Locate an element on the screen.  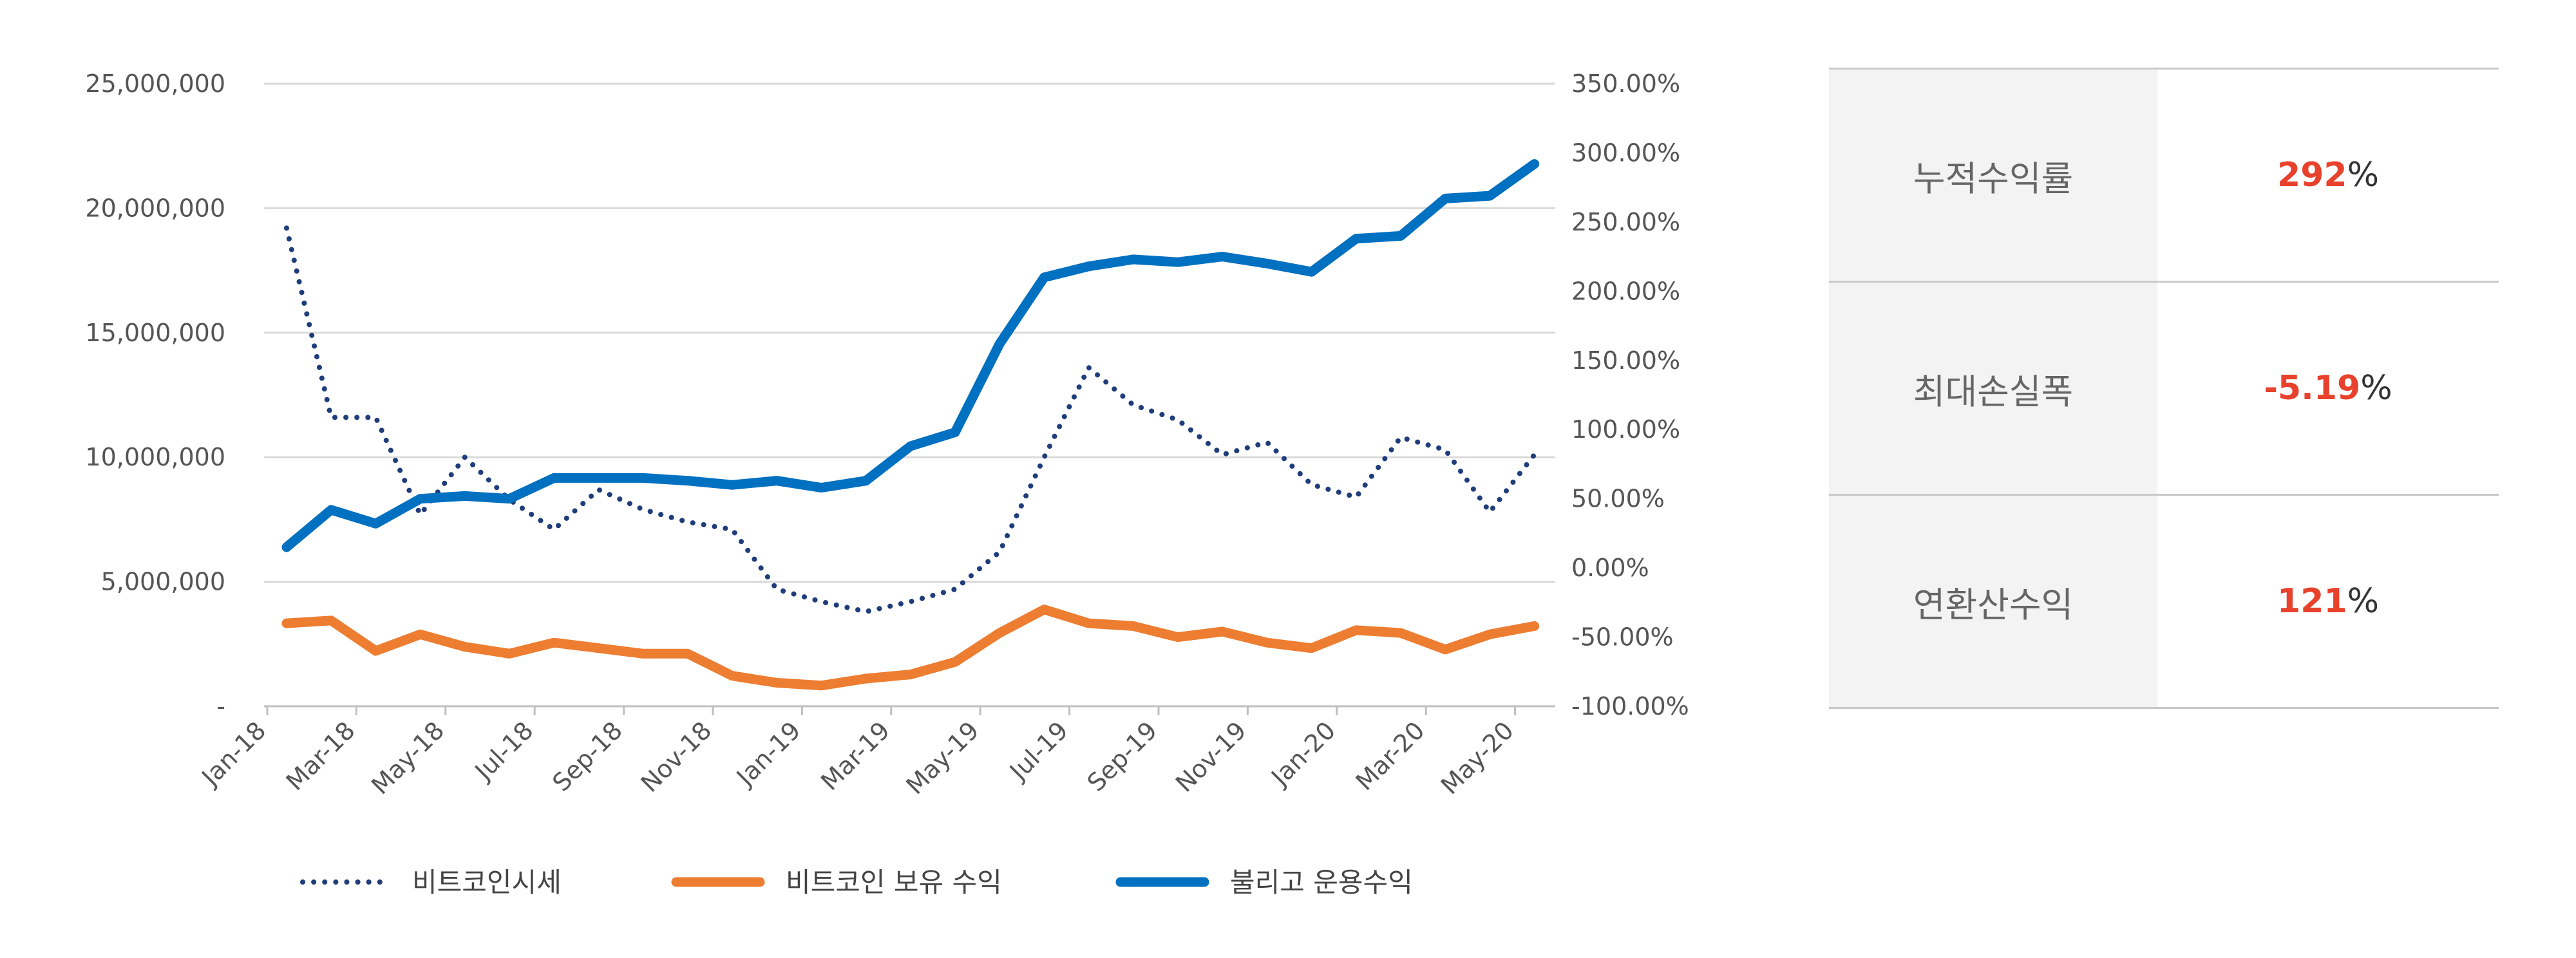
stat-value-cell: 292% is located at coordinates (2328, 175).